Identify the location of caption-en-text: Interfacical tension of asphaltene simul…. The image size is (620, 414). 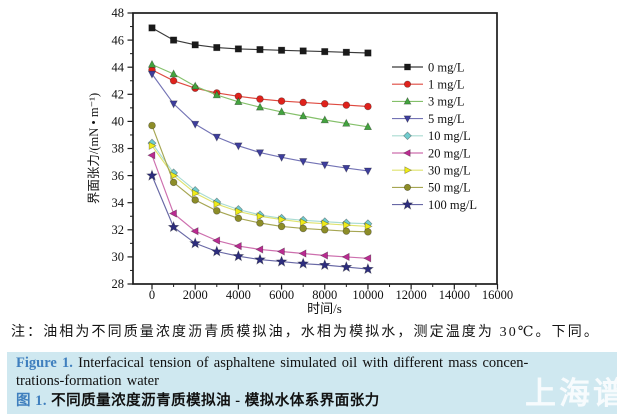
(300, 363).